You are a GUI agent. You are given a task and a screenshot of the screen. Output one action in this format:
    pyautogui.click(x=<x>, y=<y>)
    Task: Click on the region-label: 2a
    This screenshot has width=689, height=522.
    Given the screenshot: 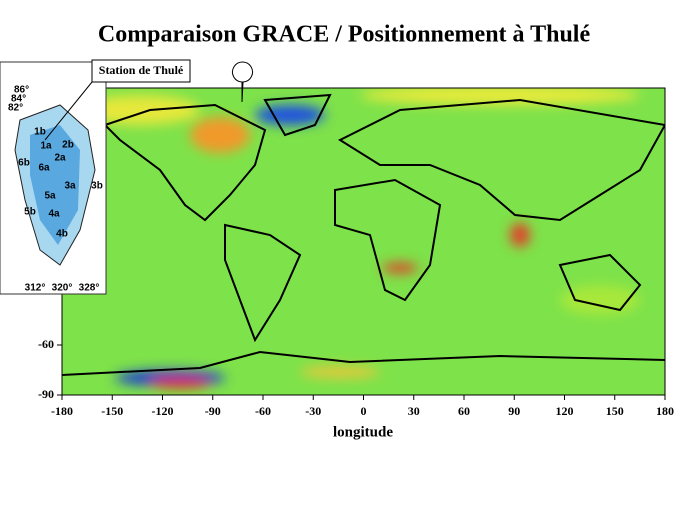 What is the action you would take?
    pyautogui.click(x=60, y=158)
    